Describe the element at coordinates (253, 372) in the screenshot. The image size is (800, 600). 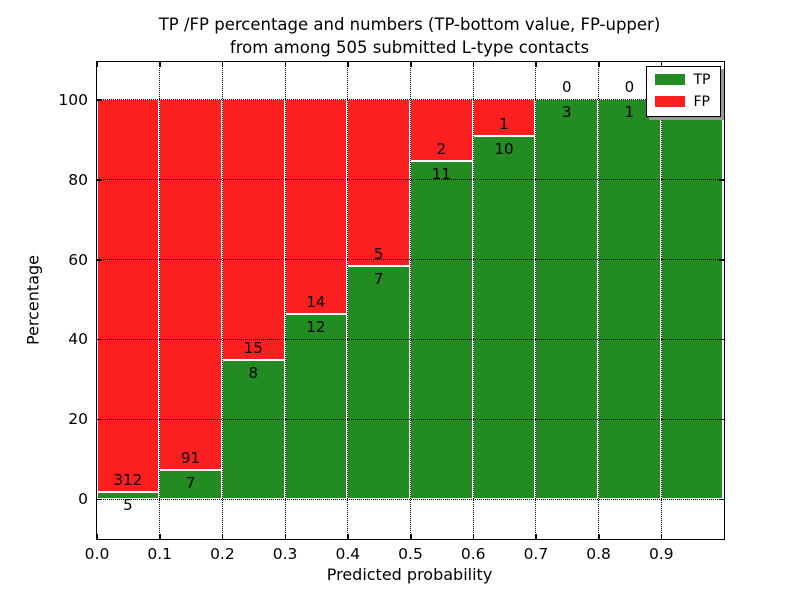
I see `tp-count-label: 8` at that location.